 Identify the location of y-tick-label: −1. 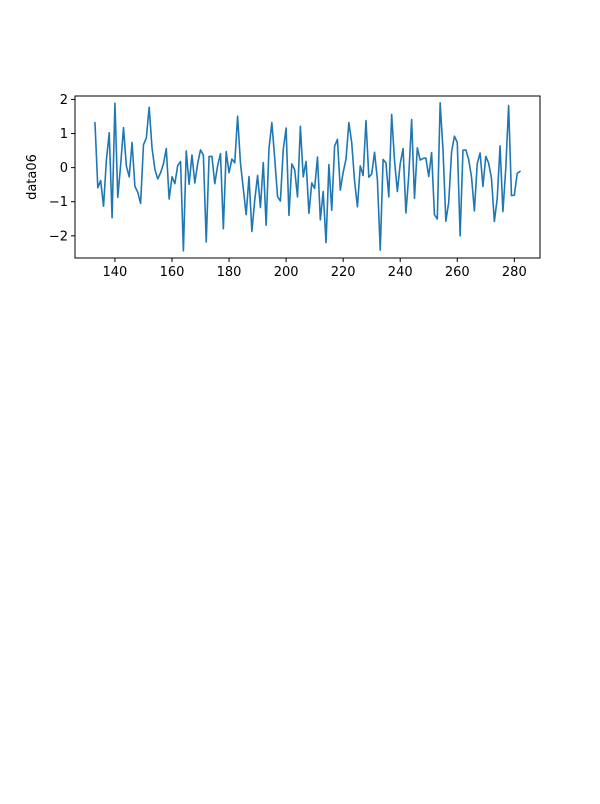
(58, 202).